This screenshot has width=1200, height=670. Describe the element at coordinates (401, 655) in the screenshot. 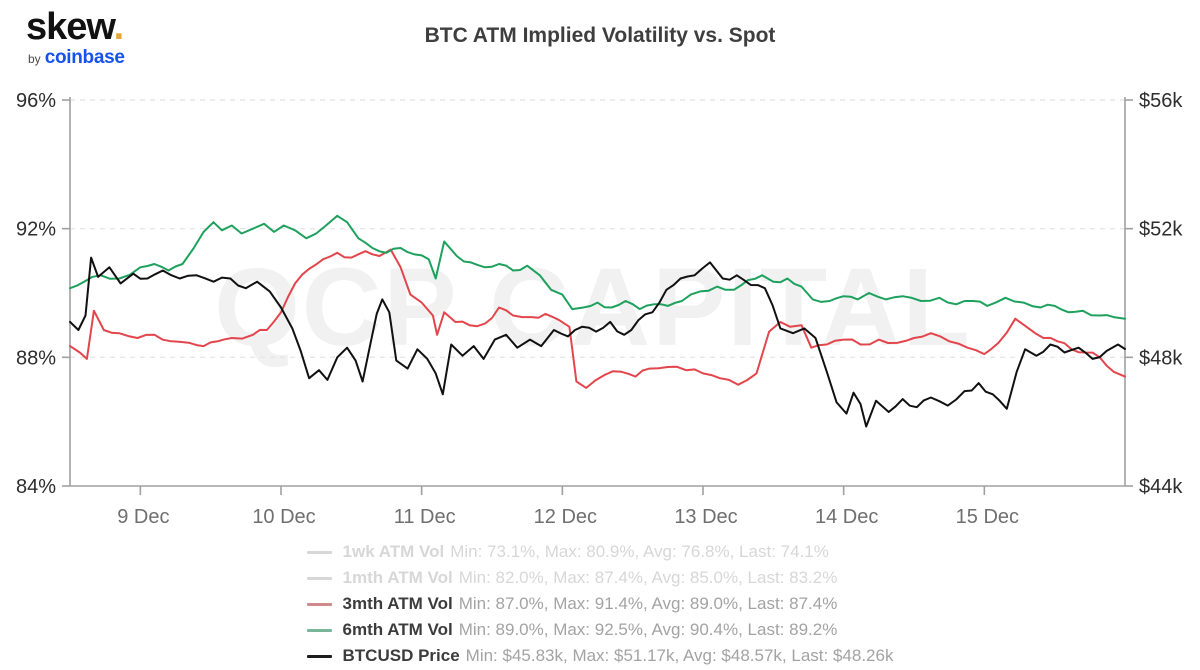

I see `legend-series-name: BTCUSD Price` at that location.